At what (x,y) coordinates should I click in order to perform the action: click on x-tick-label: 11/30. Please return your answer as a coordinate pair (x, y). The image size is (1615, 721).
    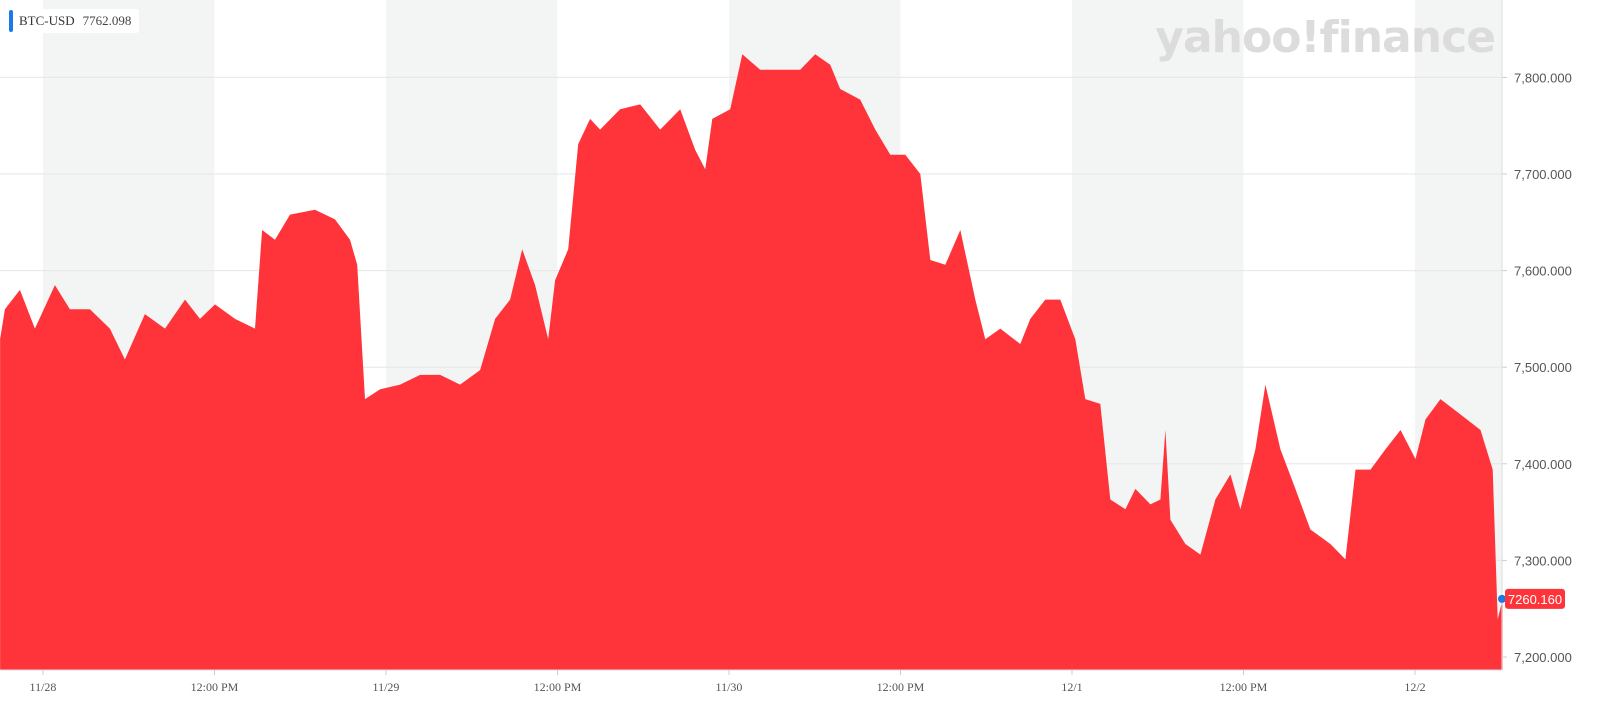
    Looking at the image, I should click on (729, 687).